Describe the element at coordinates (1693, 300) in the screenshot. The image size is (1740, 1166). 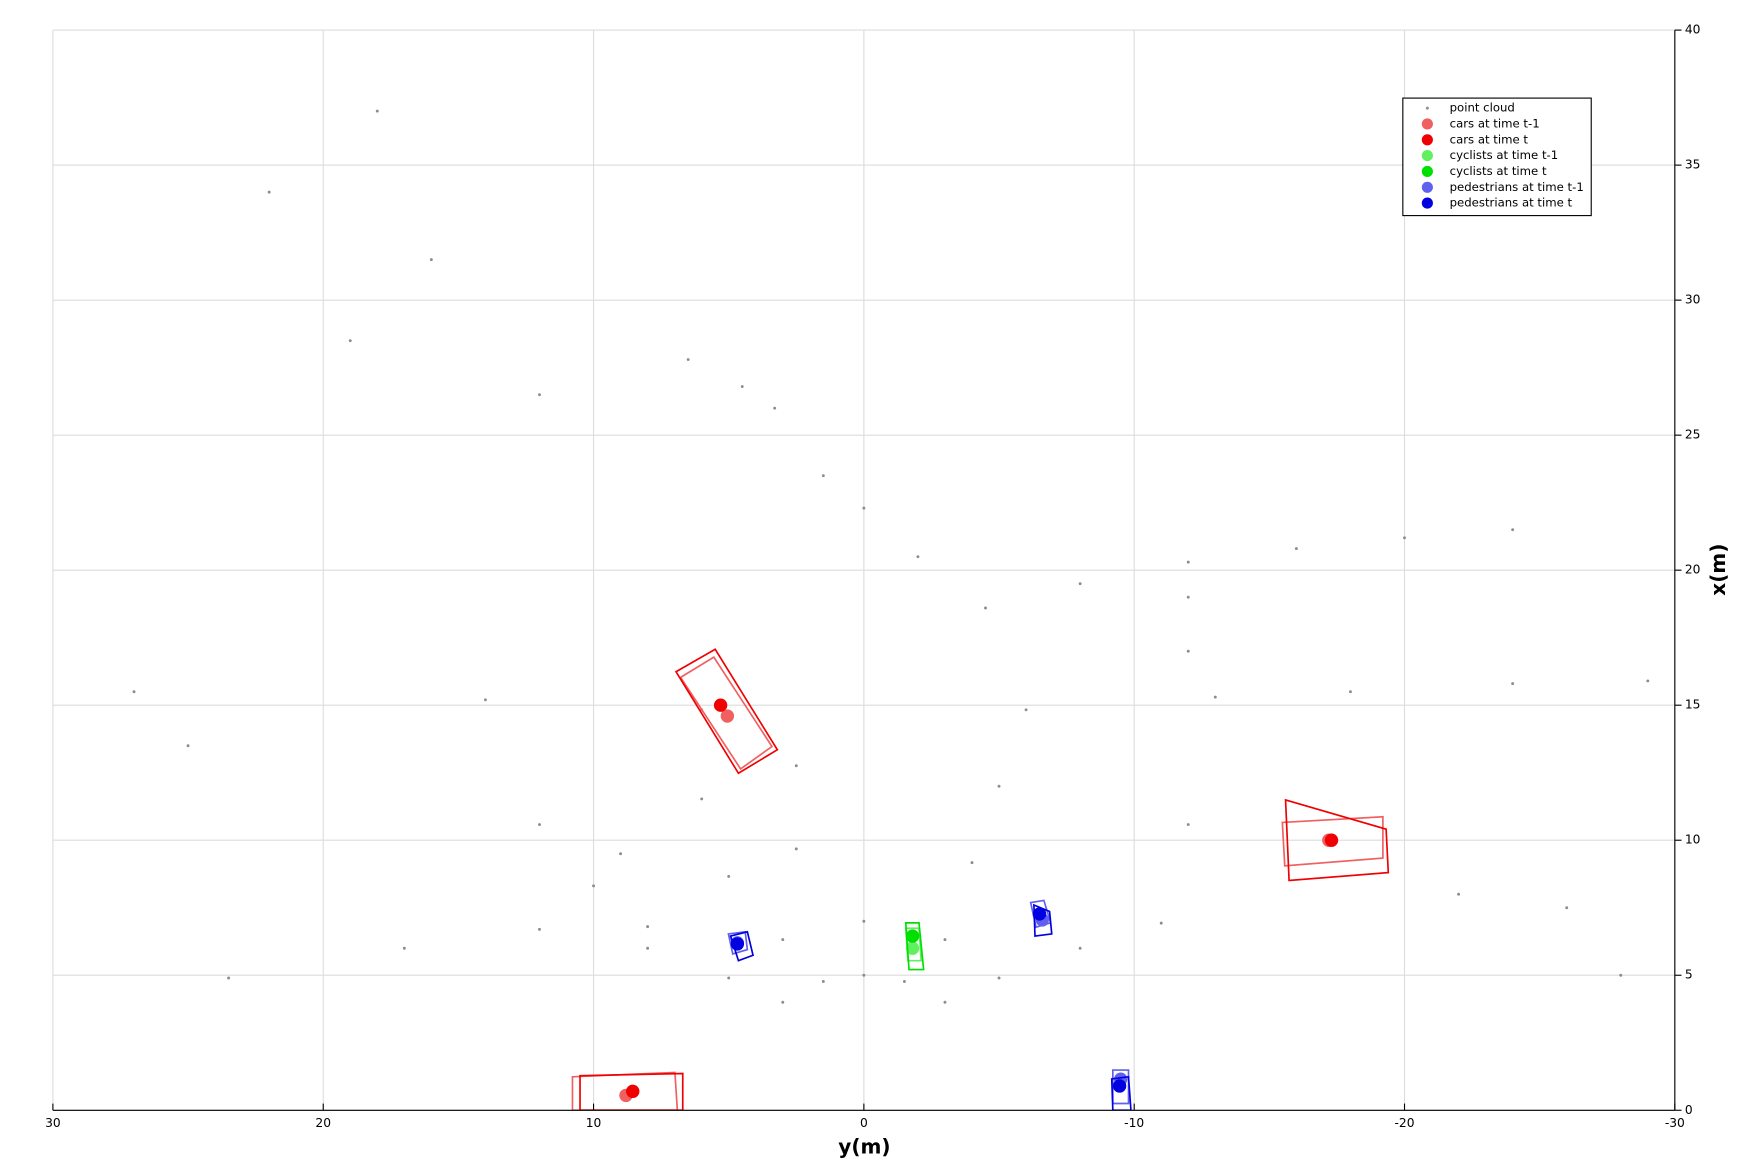
I see `y-tick-label: 30` at that location.